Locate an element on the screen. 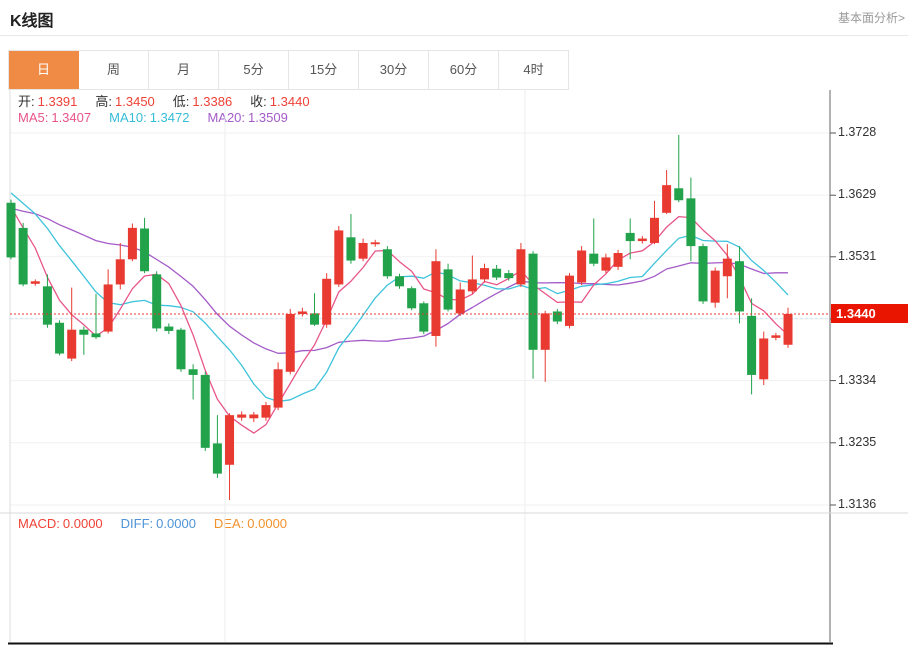 This screenshot has width=908, height=646. dea-value: 0.0000 is located at coordinates (267, 523).